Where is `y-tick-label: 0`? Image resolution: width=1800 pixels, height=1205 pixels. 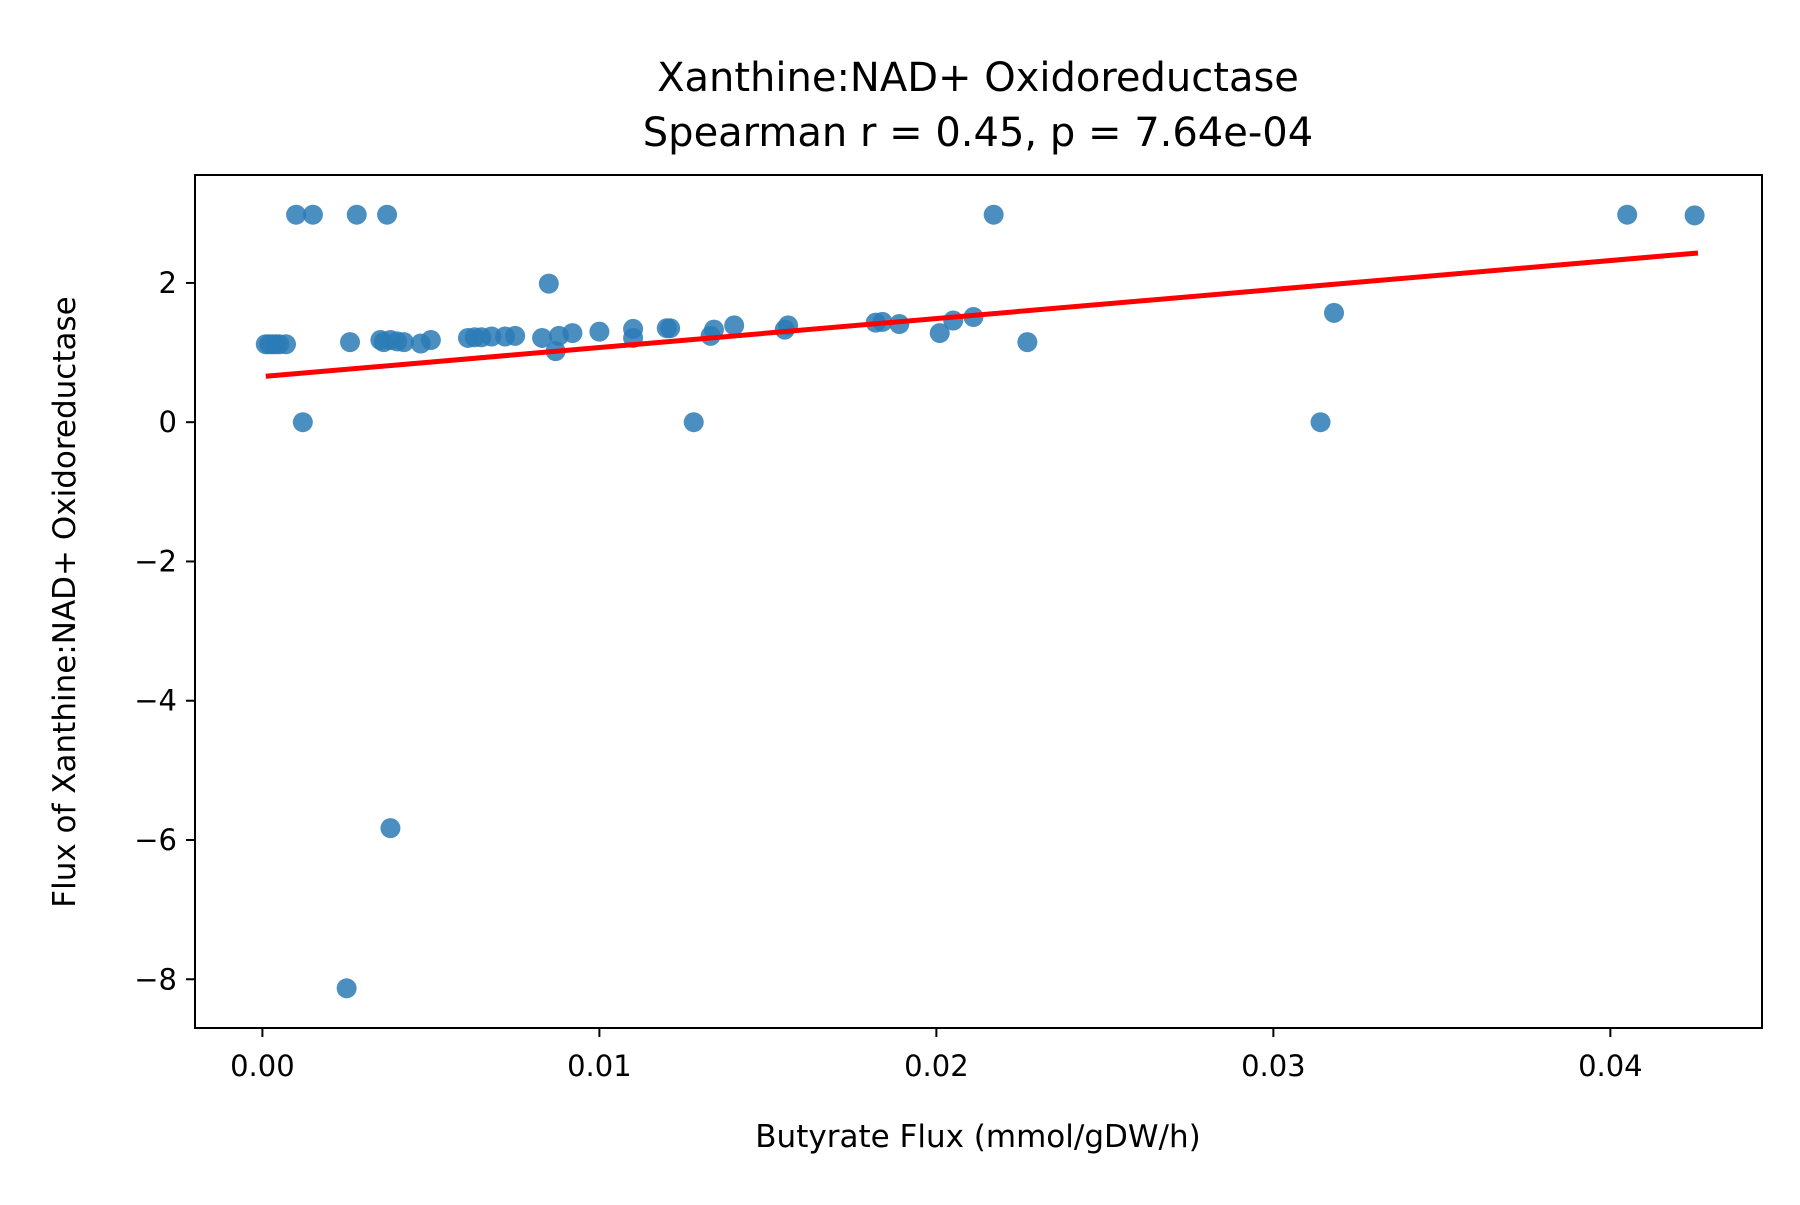
y-tick-label: 0 is located at coordinates (168, 422).